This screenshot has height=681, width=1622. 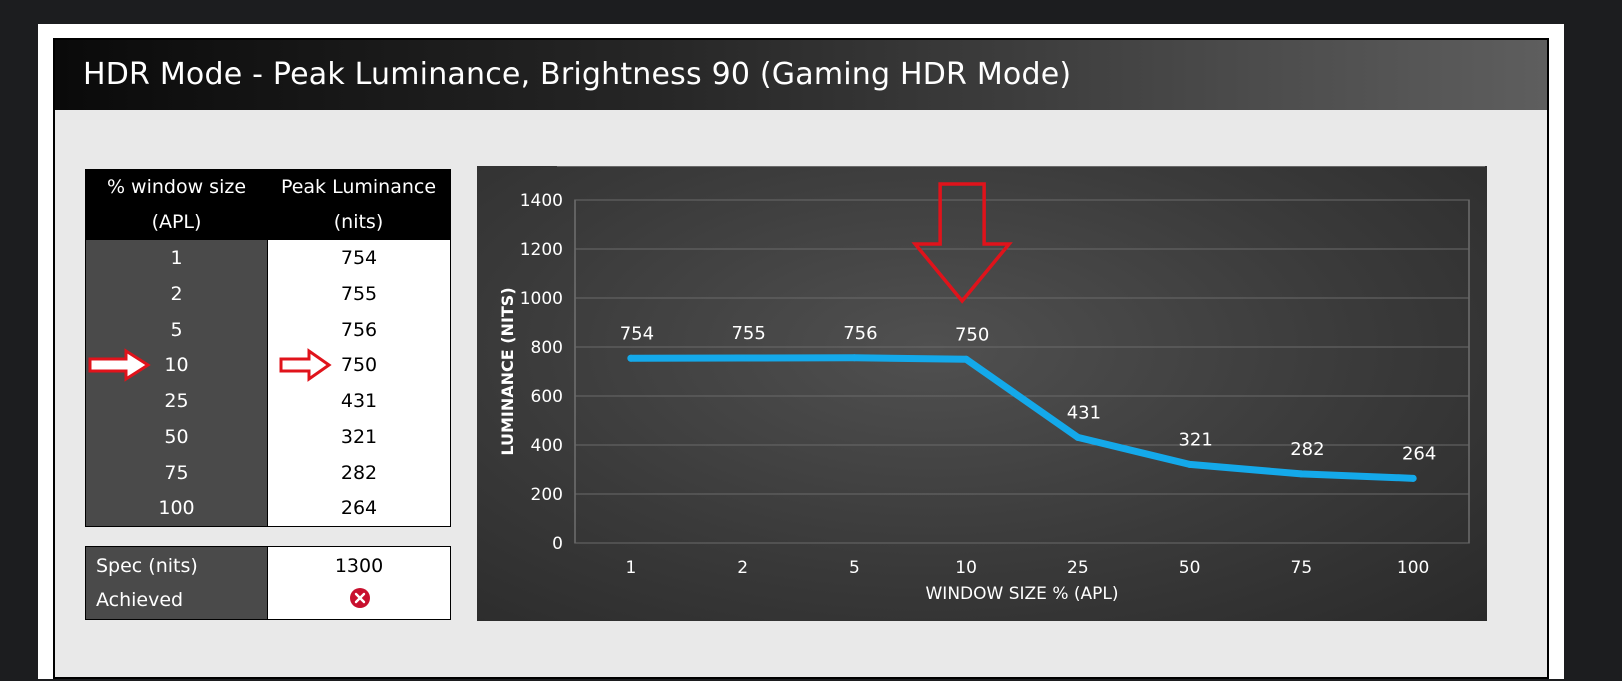 What do you see at coordinates (268, 583) in the screenshot?
I see `spec-table: Spec (nits) Achieved 1300` at bounding box center [268, 583].